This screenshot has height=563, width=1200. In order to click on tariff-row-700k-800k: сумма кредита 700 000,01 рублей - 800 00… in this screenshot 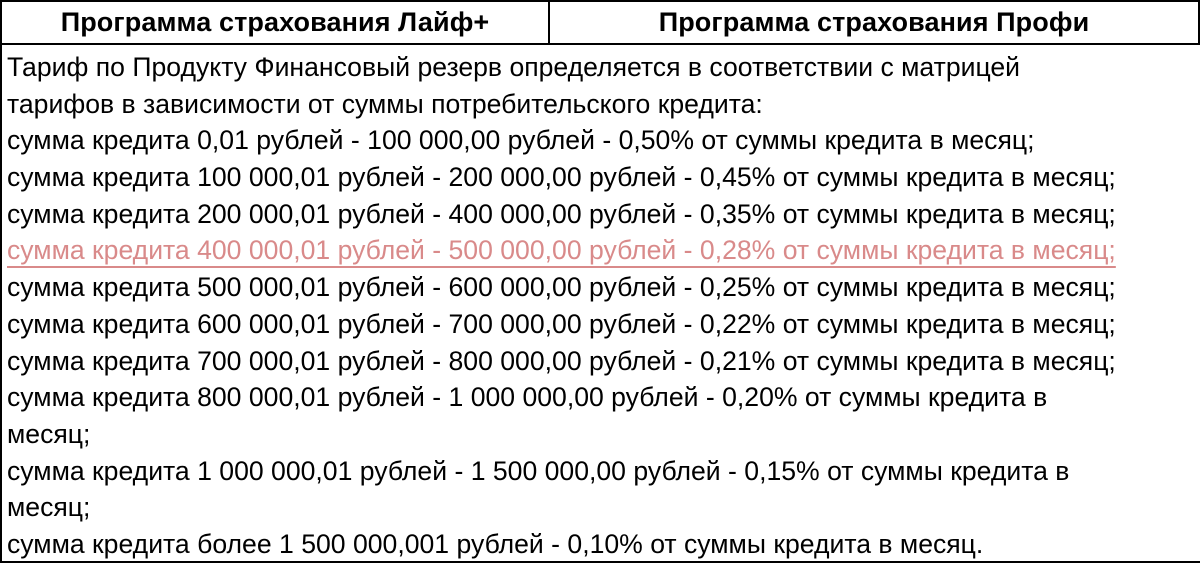, I will do `click(561, 360)`.